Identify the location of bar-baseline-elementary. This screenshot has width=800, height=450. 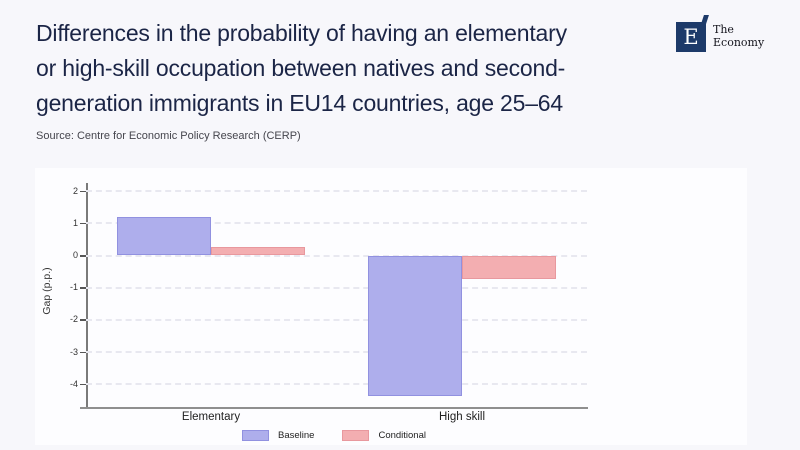
(164, 236).